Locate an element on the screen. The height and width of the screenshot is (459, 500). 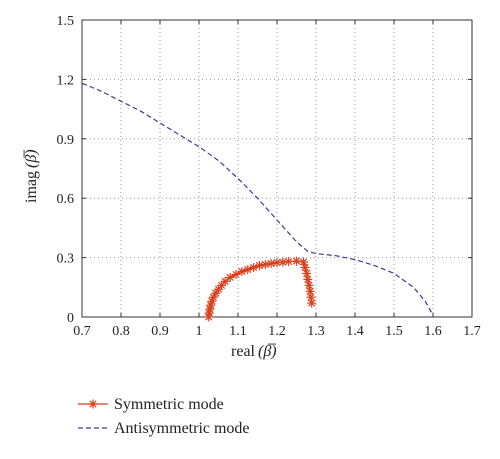
y-axis-title: imag (β̅) is located at coordinates (31, 176).